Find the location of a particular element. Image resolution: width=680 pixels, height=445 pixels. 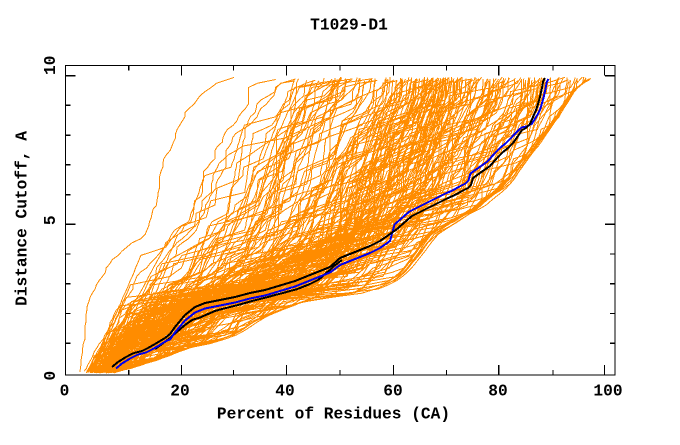

svg-text: 20 is located at coordinates (179, 392).